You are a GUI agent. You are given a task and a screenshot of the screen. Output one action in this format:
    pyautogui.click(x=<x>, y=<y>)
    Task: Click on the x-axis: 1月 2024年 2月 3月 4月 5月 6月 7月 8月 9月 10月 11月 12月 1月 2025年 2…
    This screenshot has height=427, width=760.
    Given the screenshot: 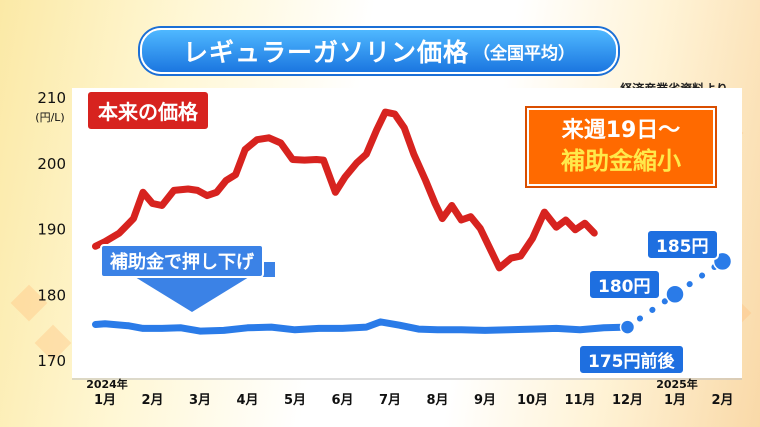 What is the action you would take?
    pyautogui.click(x=407, y=392)
    